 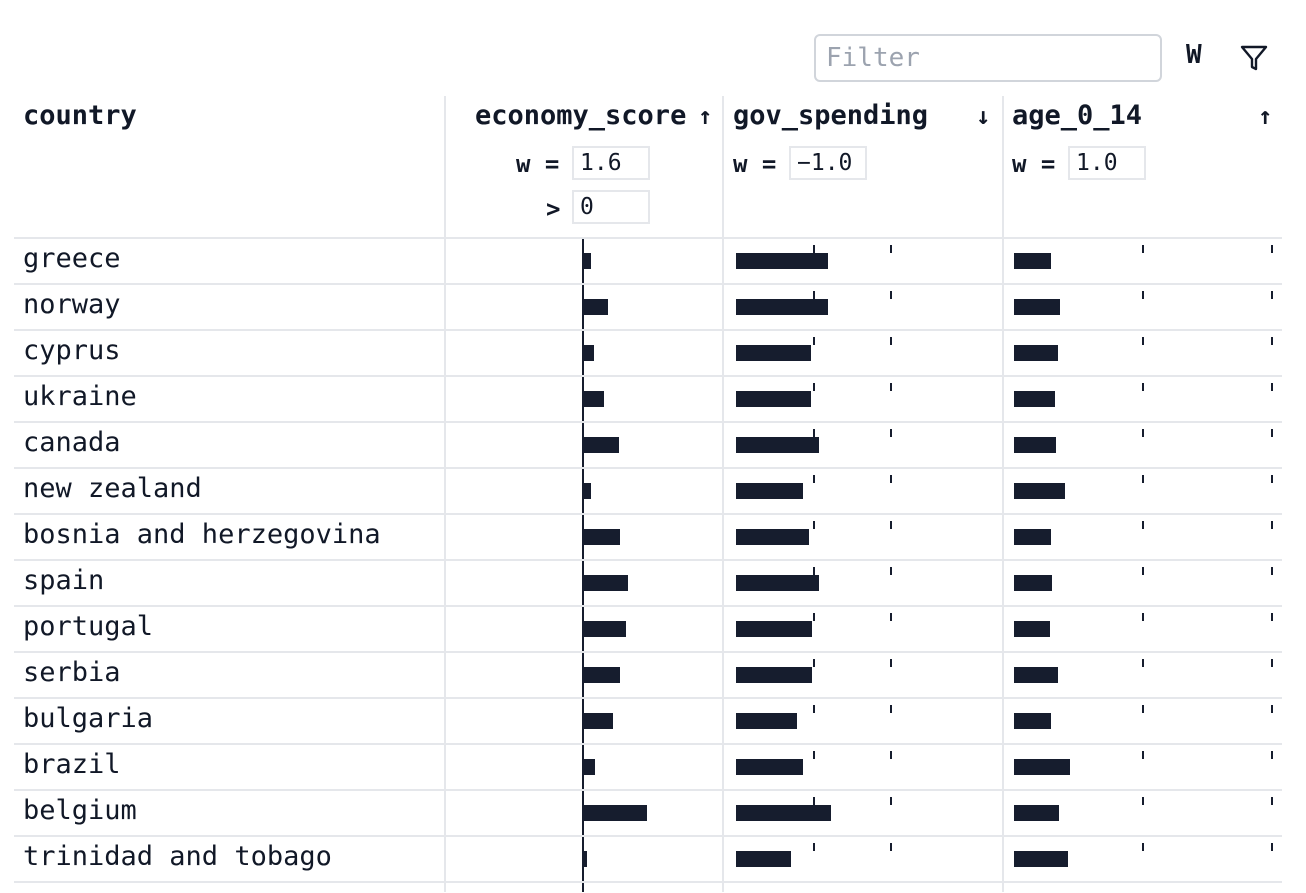 What do you see at coordinates (112, 488) in the screenshot?
I see `country-cell: new zealand` at bounding box center [112, 488].